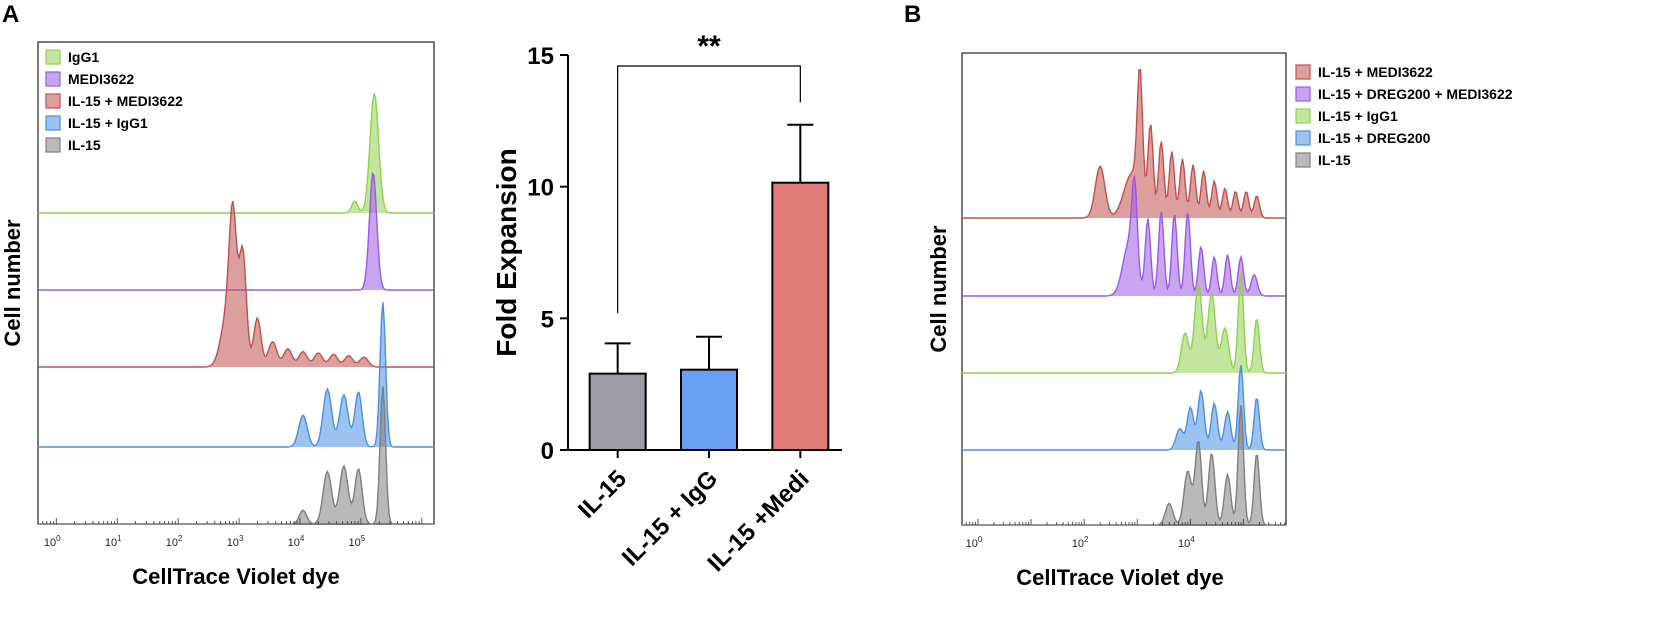 The width and height of the screenshot is (1654, 643). Describe the element at coordinates (125, 101) in the screenshot. I see `legend-label-2: IL-15 + MEDI3622` at that location.